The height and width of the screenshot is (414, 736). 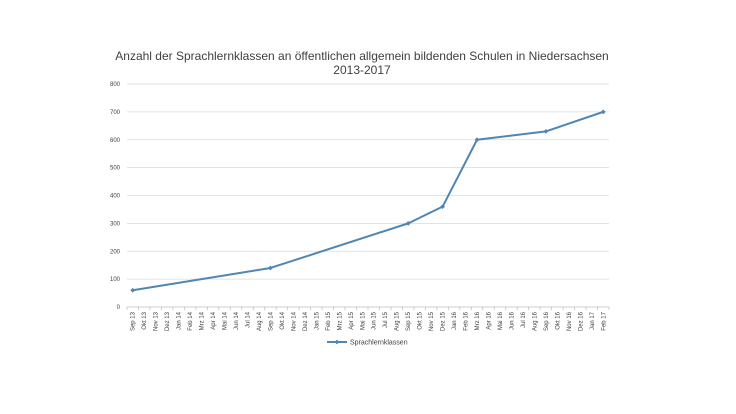 What do you see at coordinates (226, 320) in the screenshot?
I see `x-tick-label: Mai 14` at bounding box center [226, 320].